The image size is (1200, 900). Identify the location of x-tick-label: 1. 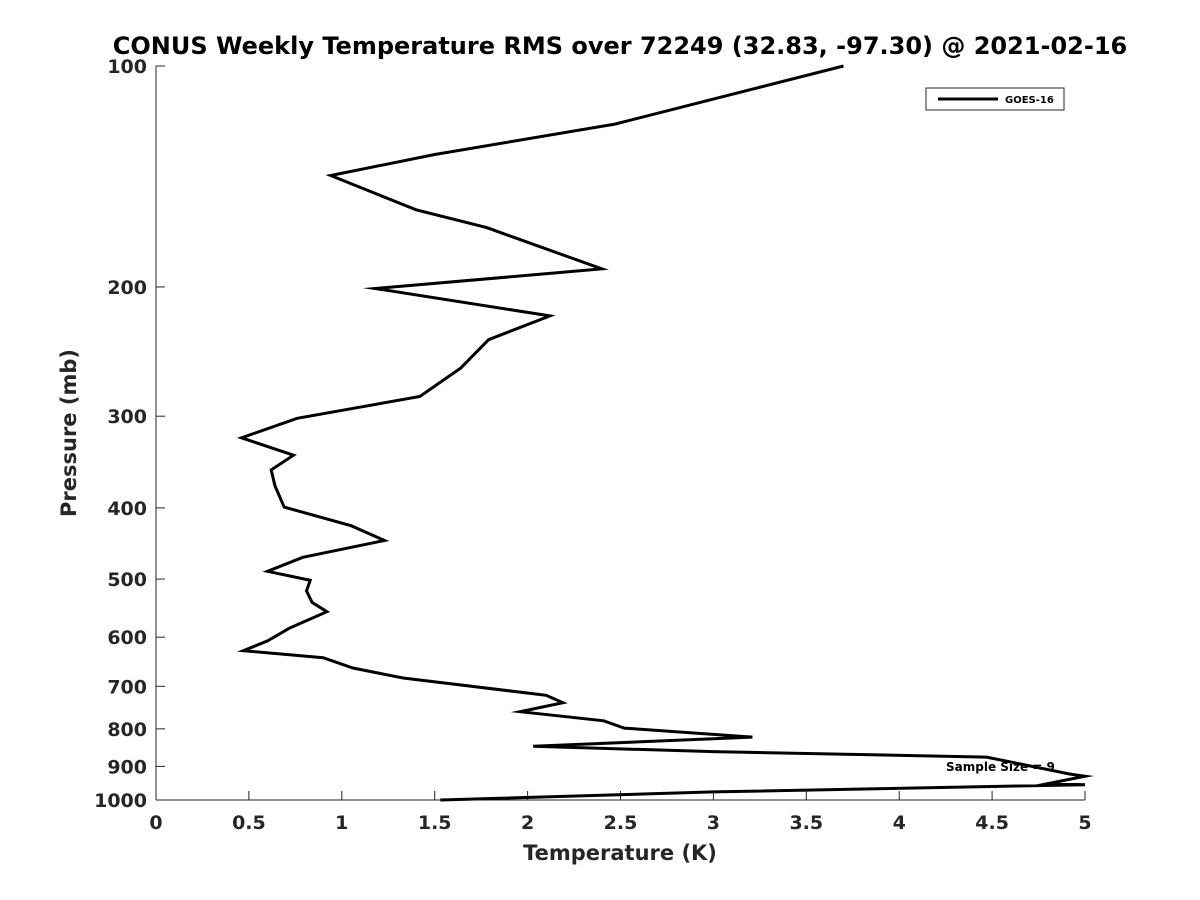
(341, 823).